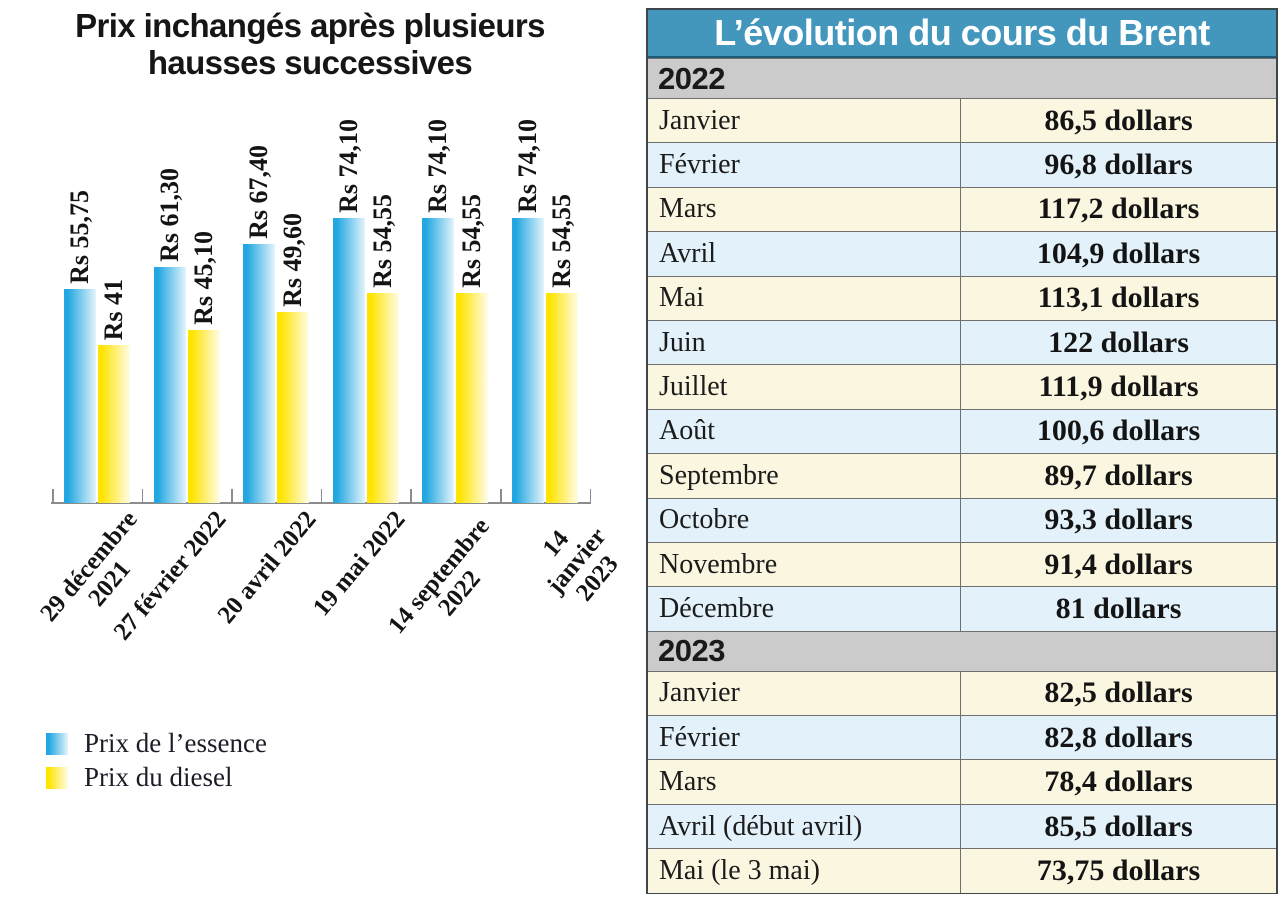 The image size is (1280, 898). What do you see at coordinates (693, 387) in the screenshot?
I see `month-label: Juillet` at bounding box center [693, 387].